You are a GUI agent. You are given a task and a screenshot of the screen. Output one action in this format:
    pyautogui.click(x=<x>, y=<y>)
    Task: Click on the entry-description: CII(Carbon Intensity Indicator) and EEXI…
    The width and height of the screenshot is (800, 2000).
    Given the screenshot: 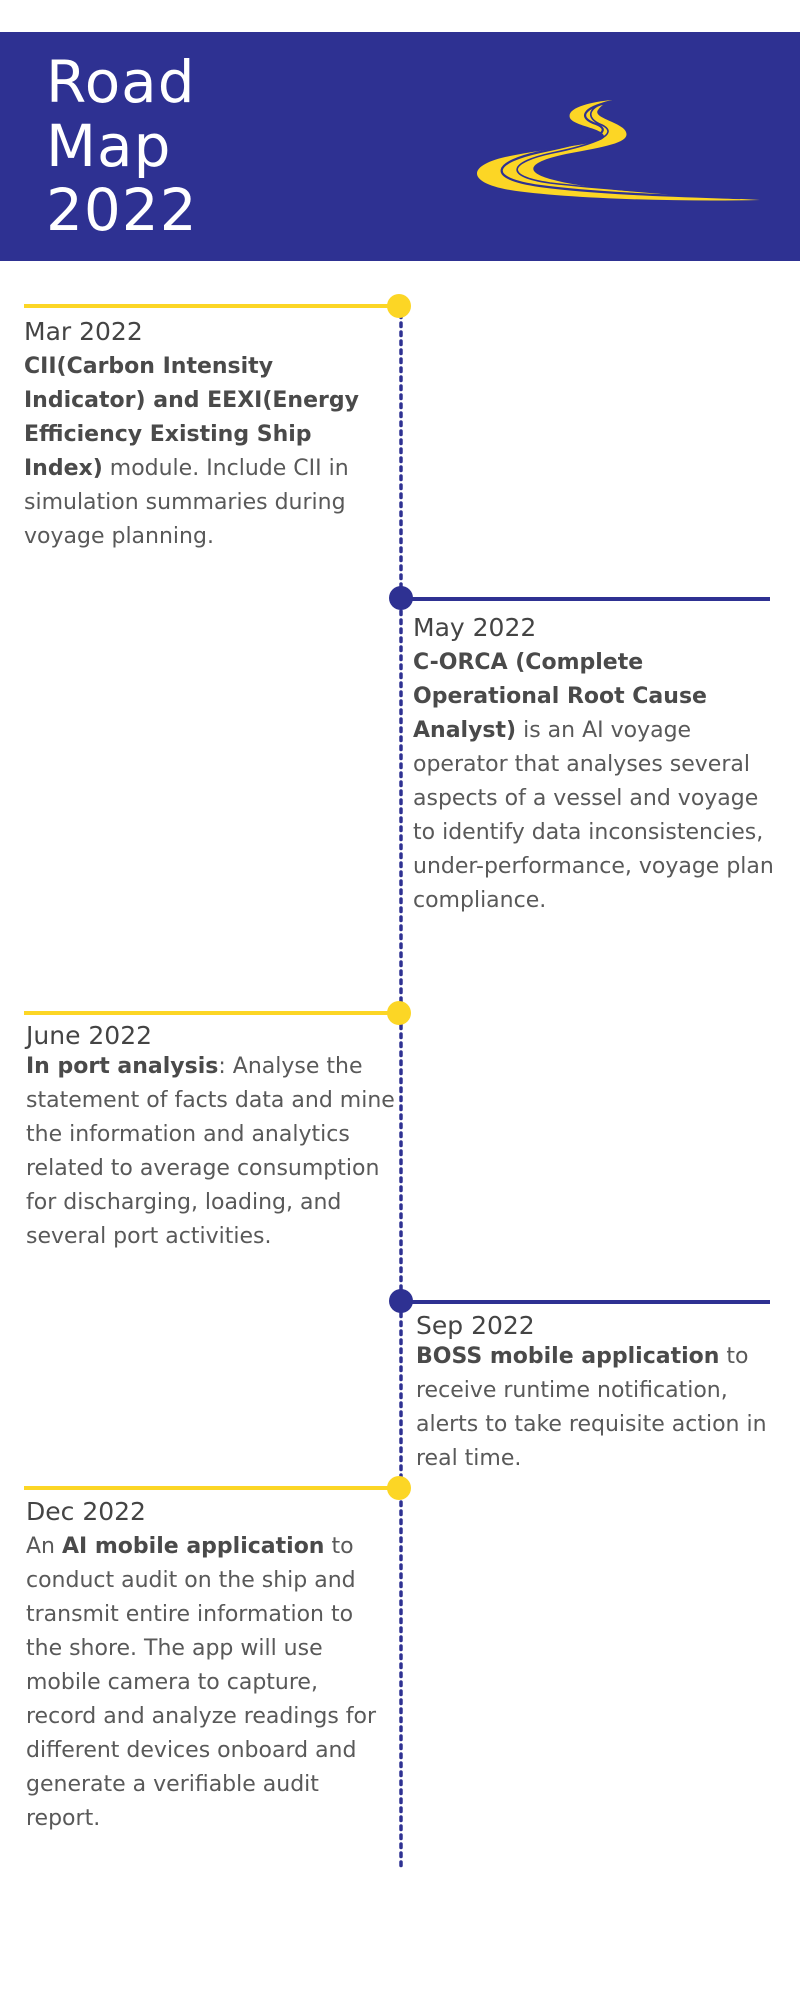 What is the action you would take?
    pyautogui.click(x=191, y=451)
    